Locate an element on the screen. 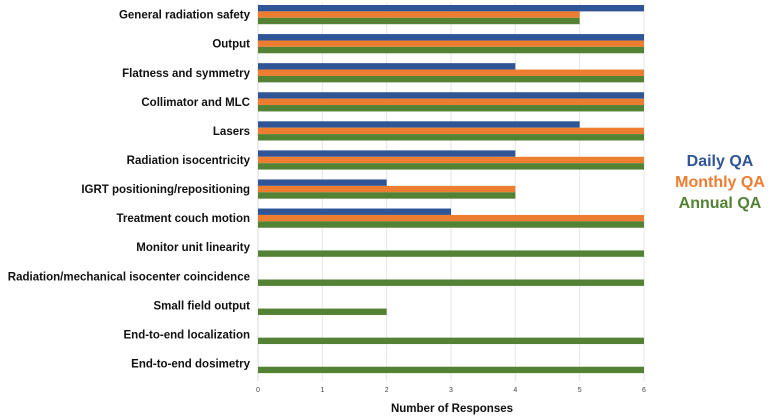  x-tick-label: 0 is located at coordinates (258, 390).